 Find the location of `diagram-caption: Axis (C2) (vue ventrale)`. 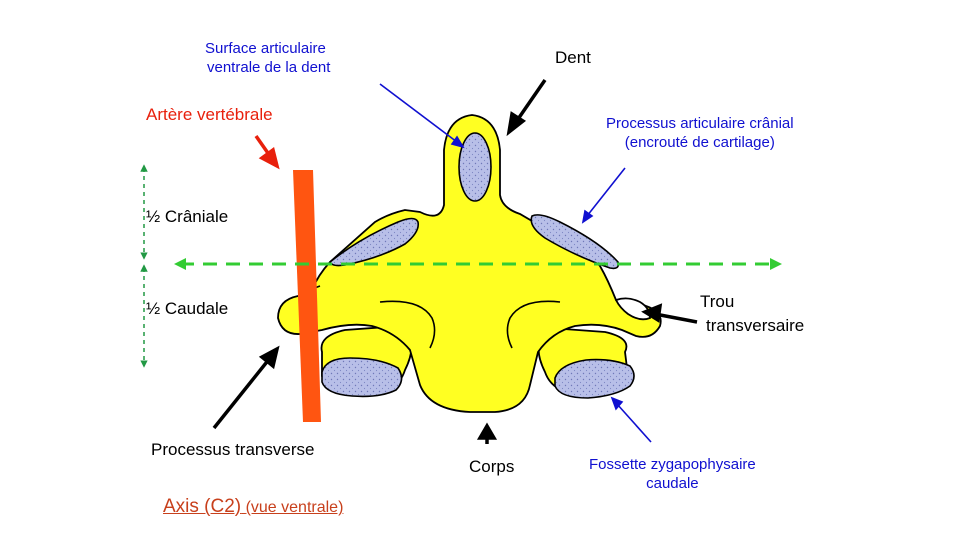

diagram-caption: Axis (C2) (vue ventrale) is located at coordinates (253, 507).